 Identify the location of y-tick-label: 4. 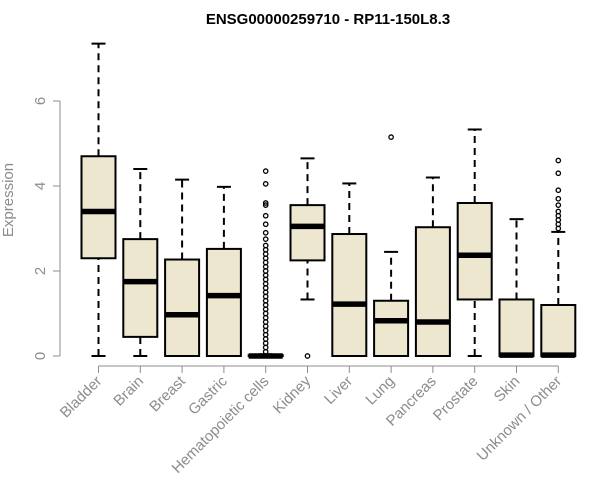
(40, 186).